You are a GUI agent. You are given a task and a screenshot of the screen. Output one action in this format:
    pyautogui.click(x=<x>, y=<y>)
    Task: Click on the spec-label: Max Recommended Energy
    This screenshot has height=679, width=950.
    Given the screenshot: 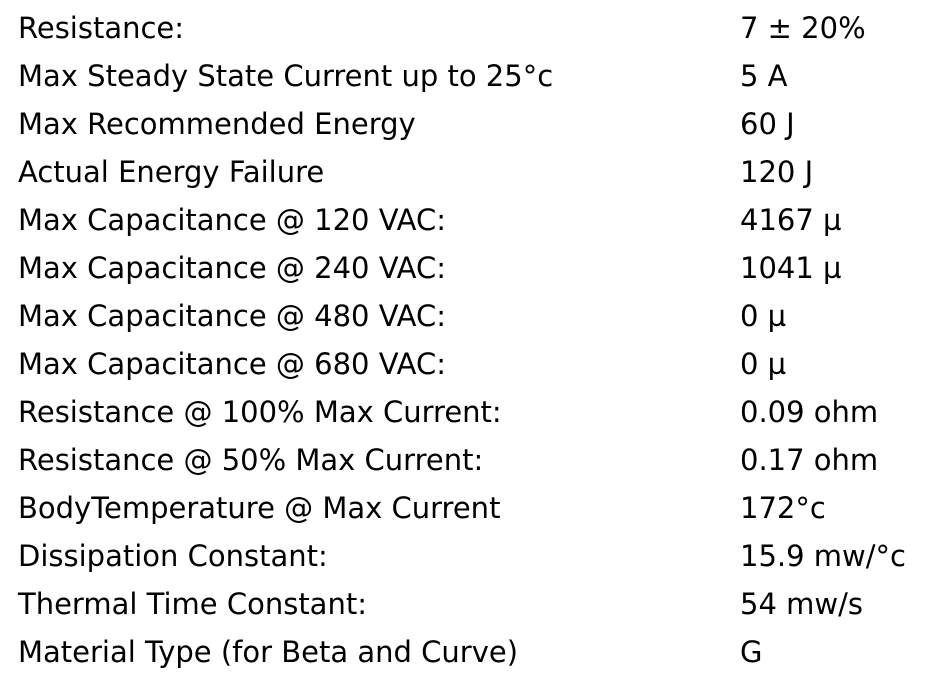 What is the action you would take?
    pyautogui.click(x=217, y=124)
    